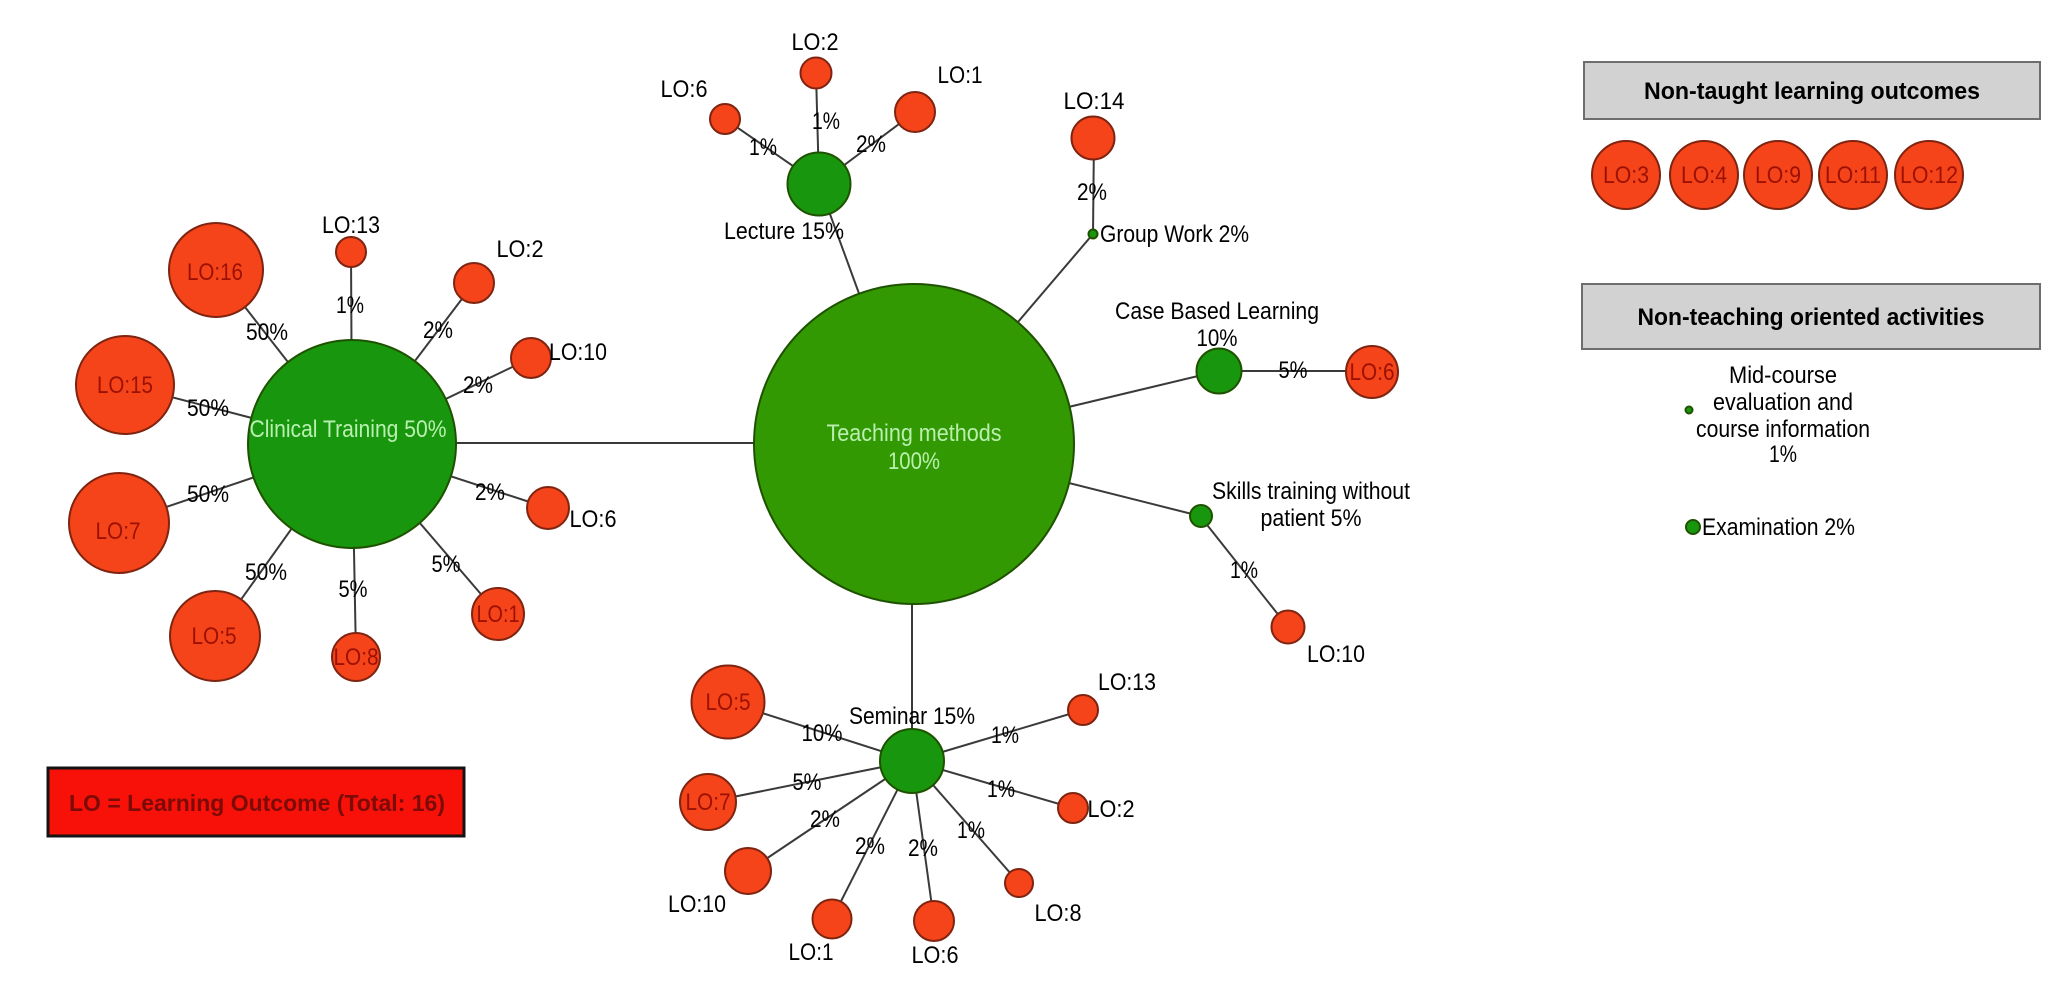  I want to click on svg-text: Clinical Training 50%, so click(348, 429).